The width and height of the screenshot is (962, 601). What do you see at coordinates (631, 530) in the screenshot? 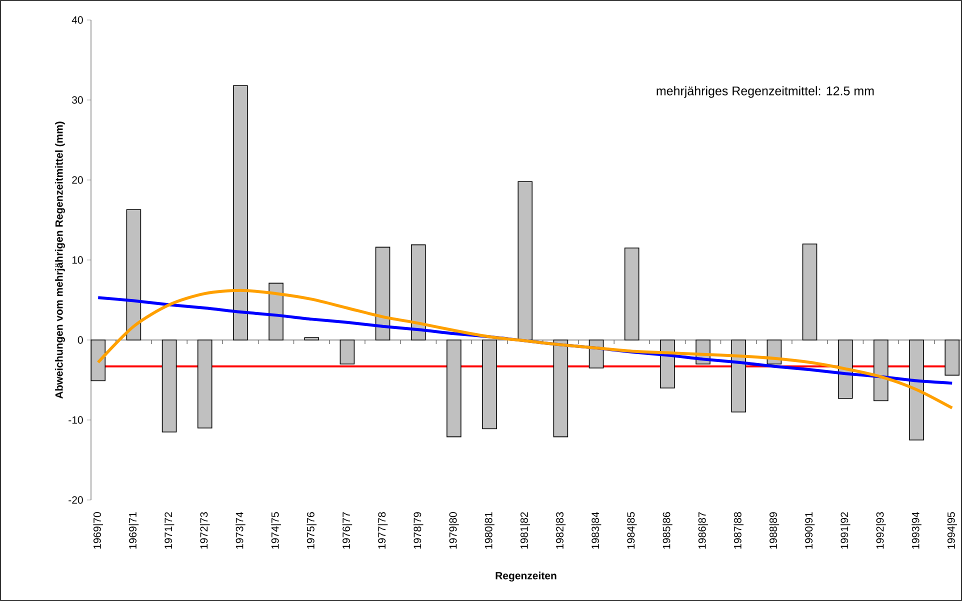
I see `x-tick-label: 1984|85` at bounding box center [631, 530].